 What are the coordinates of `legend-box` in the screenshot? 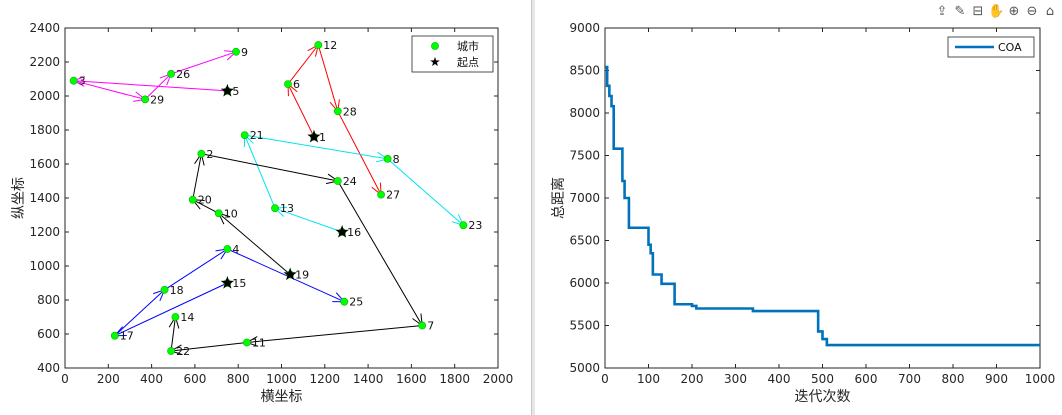 It's located at (452, 54).